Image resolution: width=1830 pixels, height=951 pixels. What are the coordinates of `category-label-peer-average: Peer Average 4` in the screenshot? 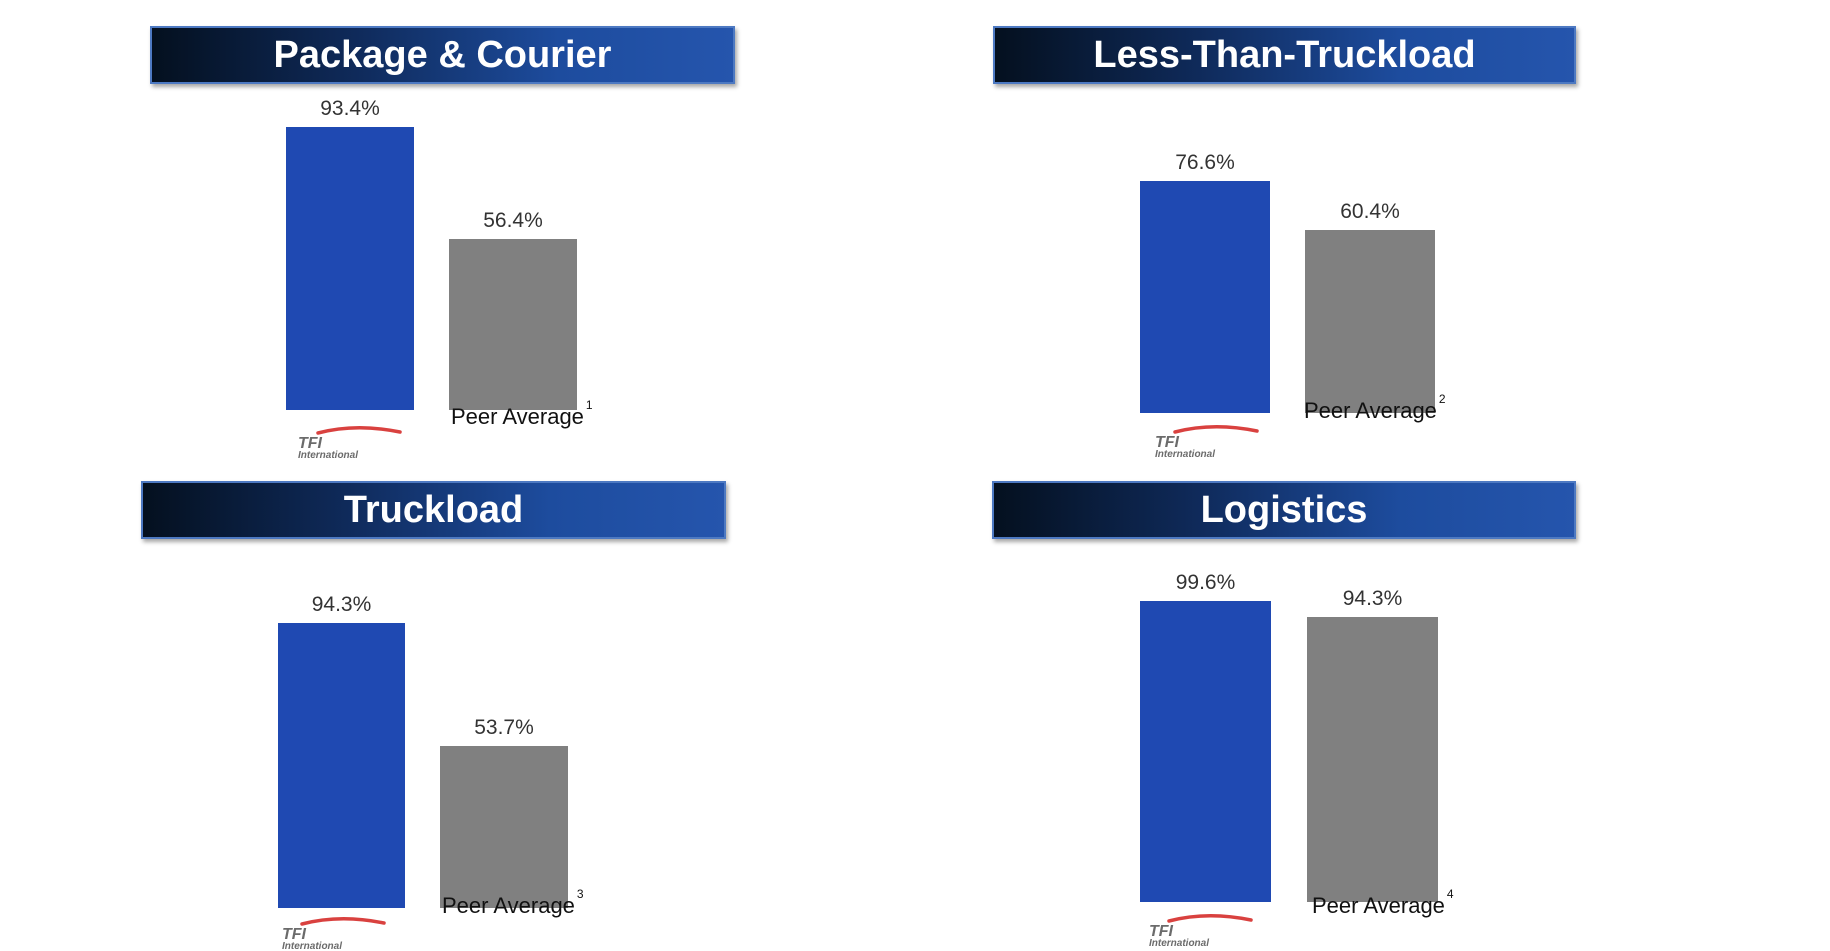 It's located at (1383, 903).